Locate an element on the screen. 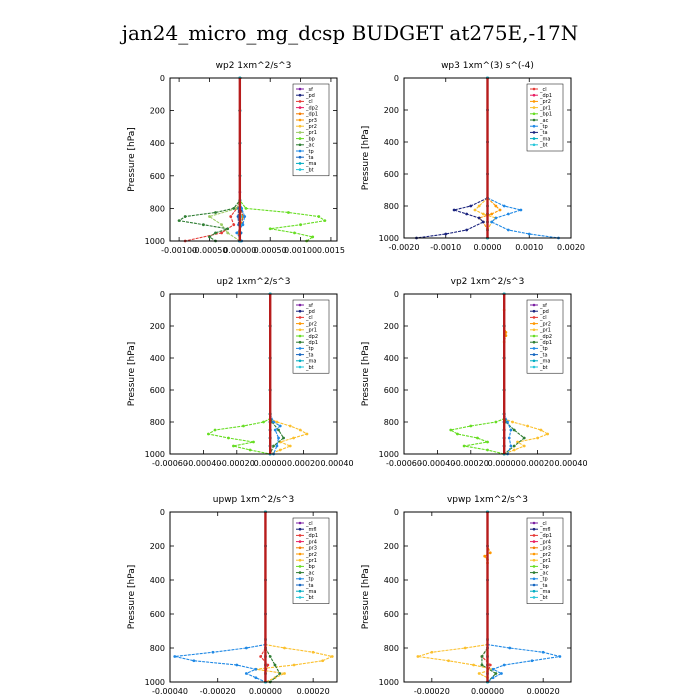 The height and width of the screenshot is (700, 700). legend-entry: _tp is located at coordinates (543, 580).